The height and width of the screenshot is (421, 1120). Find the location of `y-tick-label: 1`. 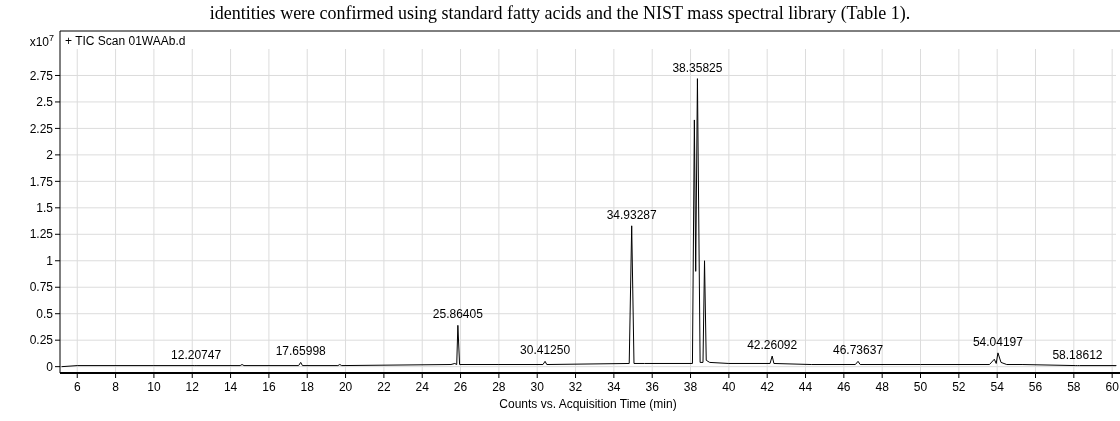

y-tick-label: 1 is located at coordinates (50, 260).